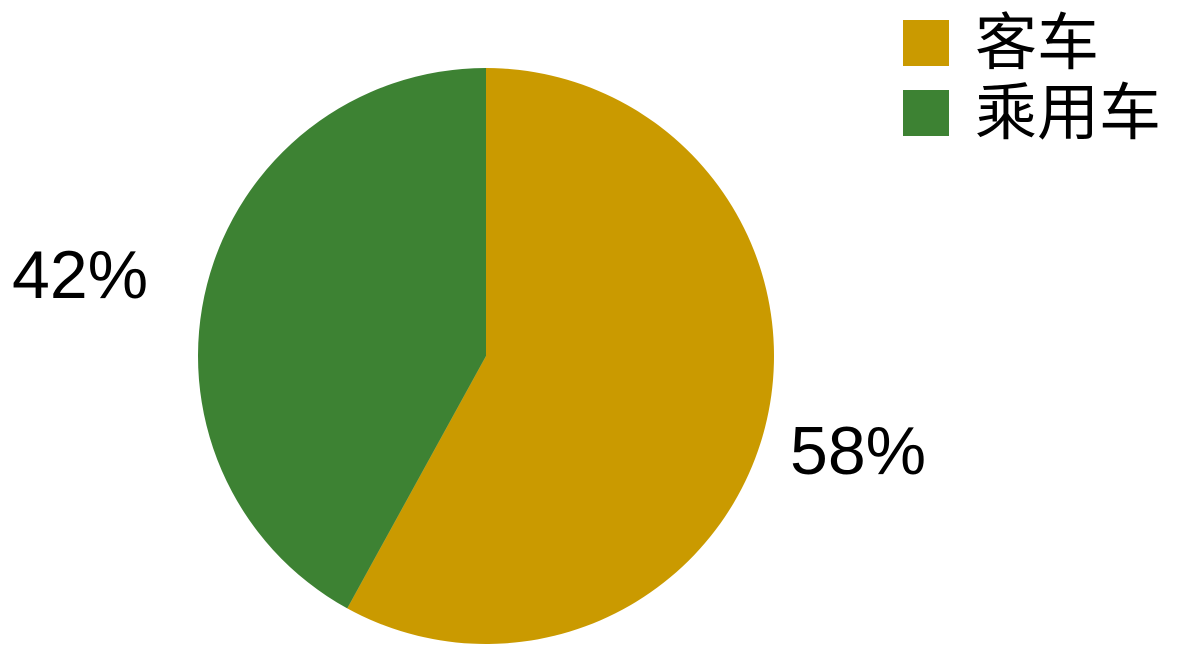 This screenshot has width=1204, height=648. What do you see at coordinates (926, 43) in the screenshot?
I see `legend-swatch-bus` at bounding box center [926, 43].